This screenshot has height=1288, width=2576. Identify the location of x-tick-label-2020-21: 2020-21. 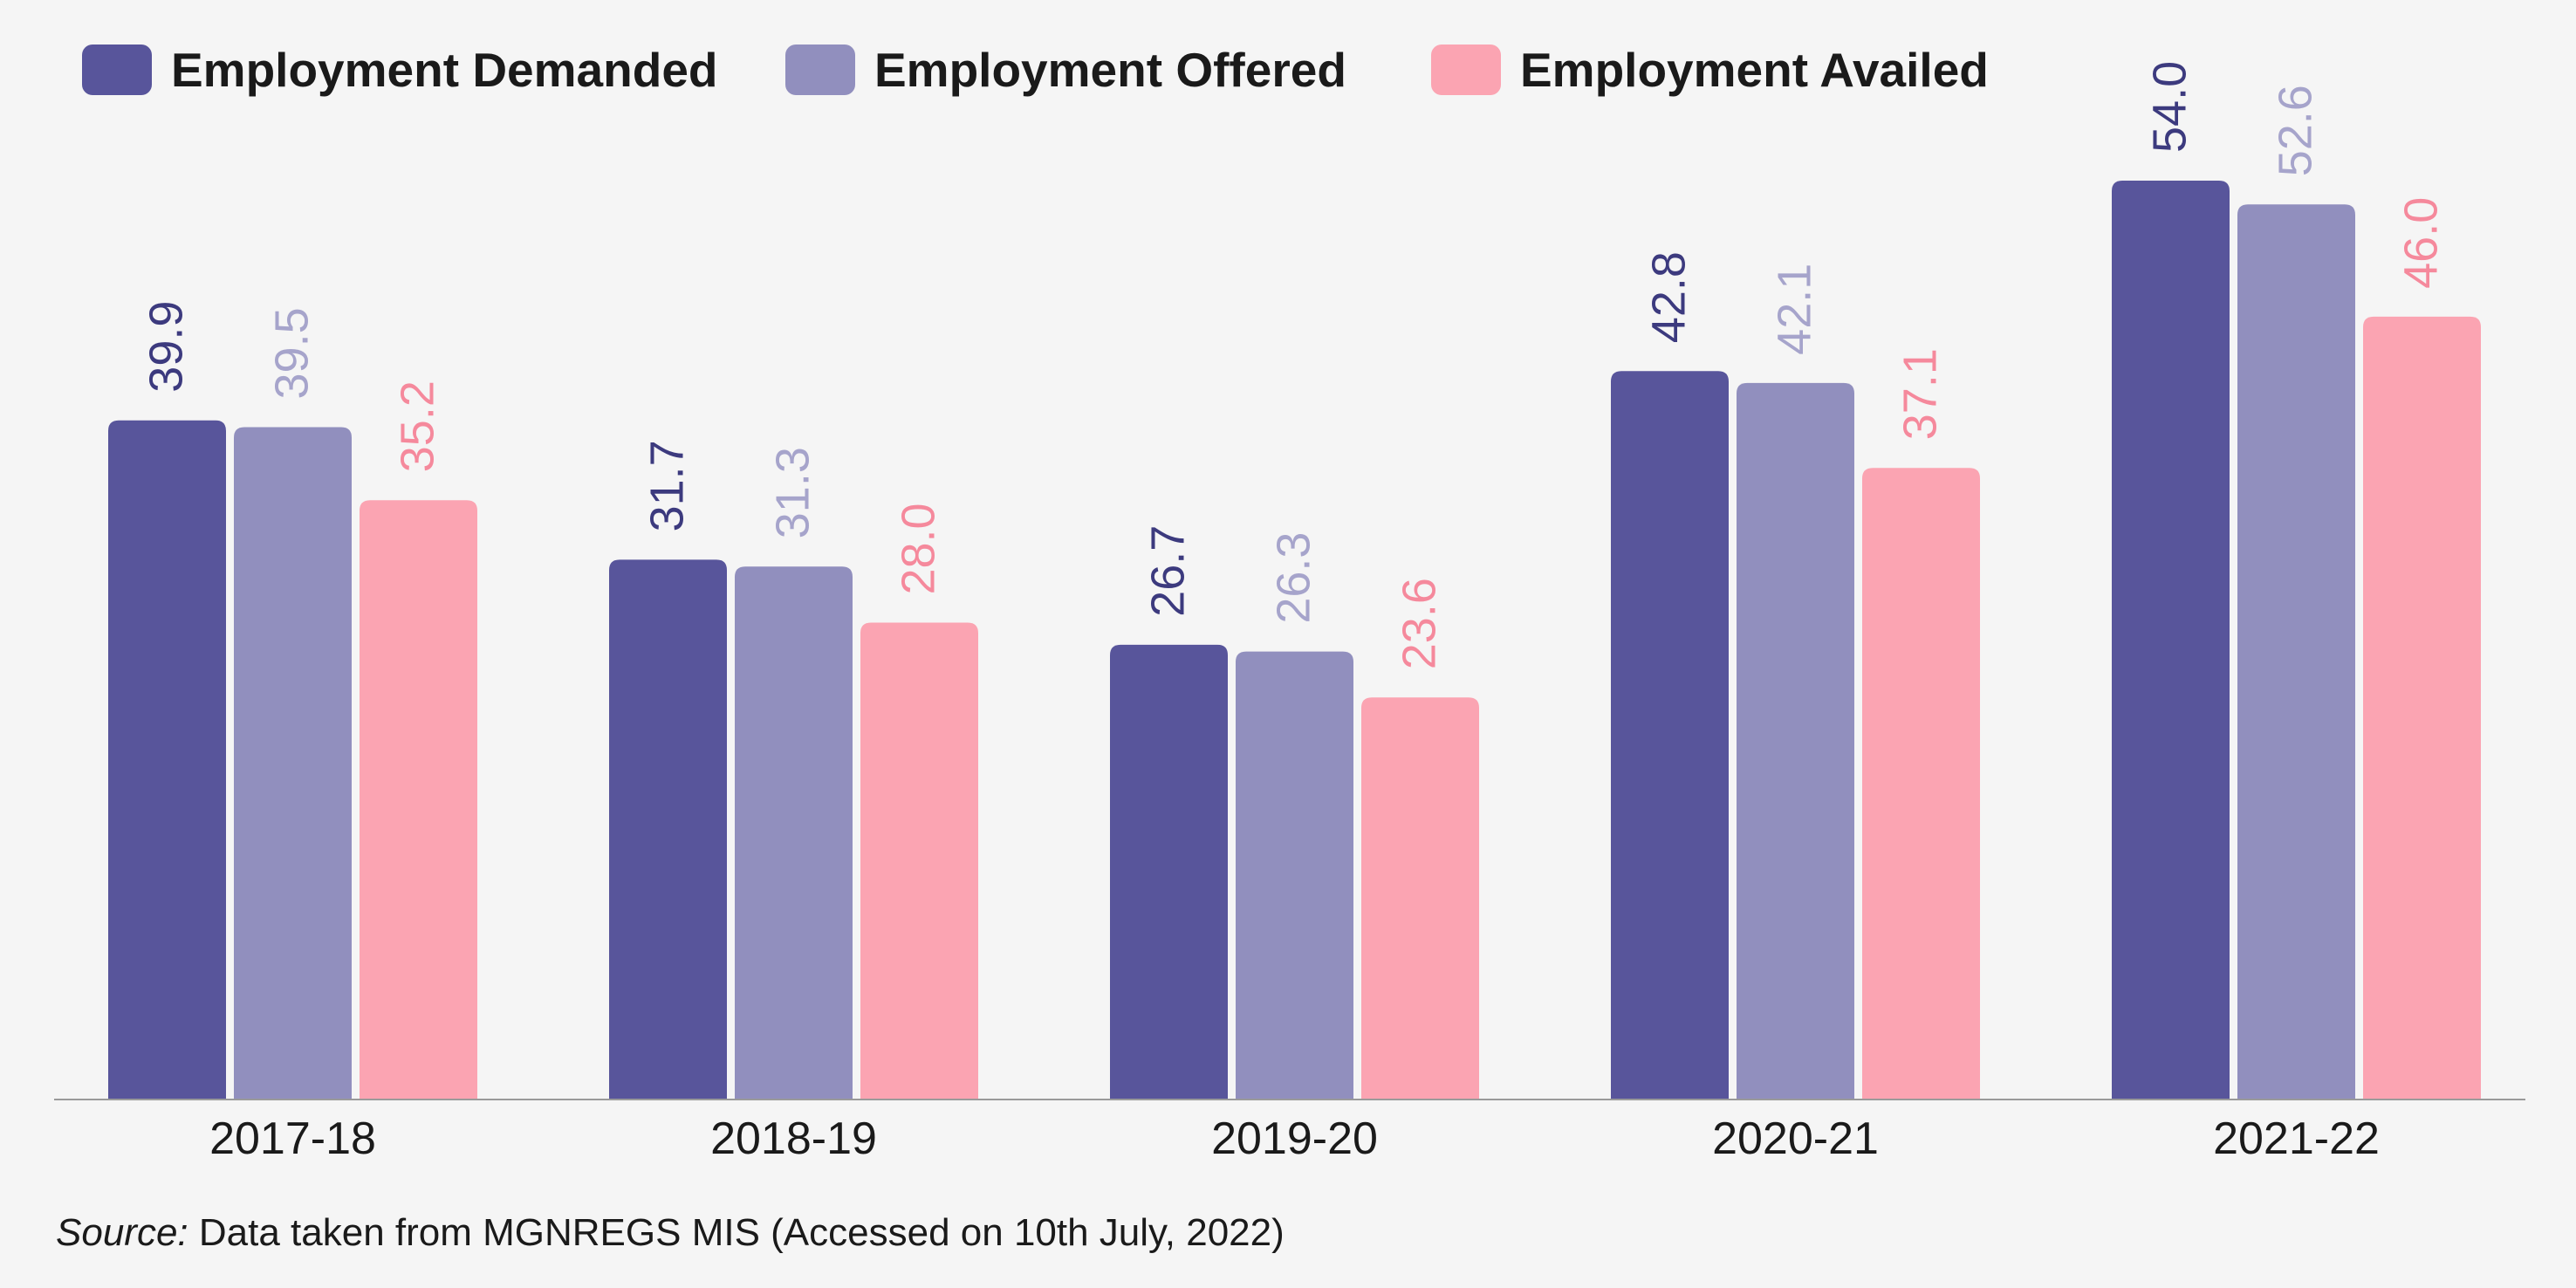
(1796, 1138).